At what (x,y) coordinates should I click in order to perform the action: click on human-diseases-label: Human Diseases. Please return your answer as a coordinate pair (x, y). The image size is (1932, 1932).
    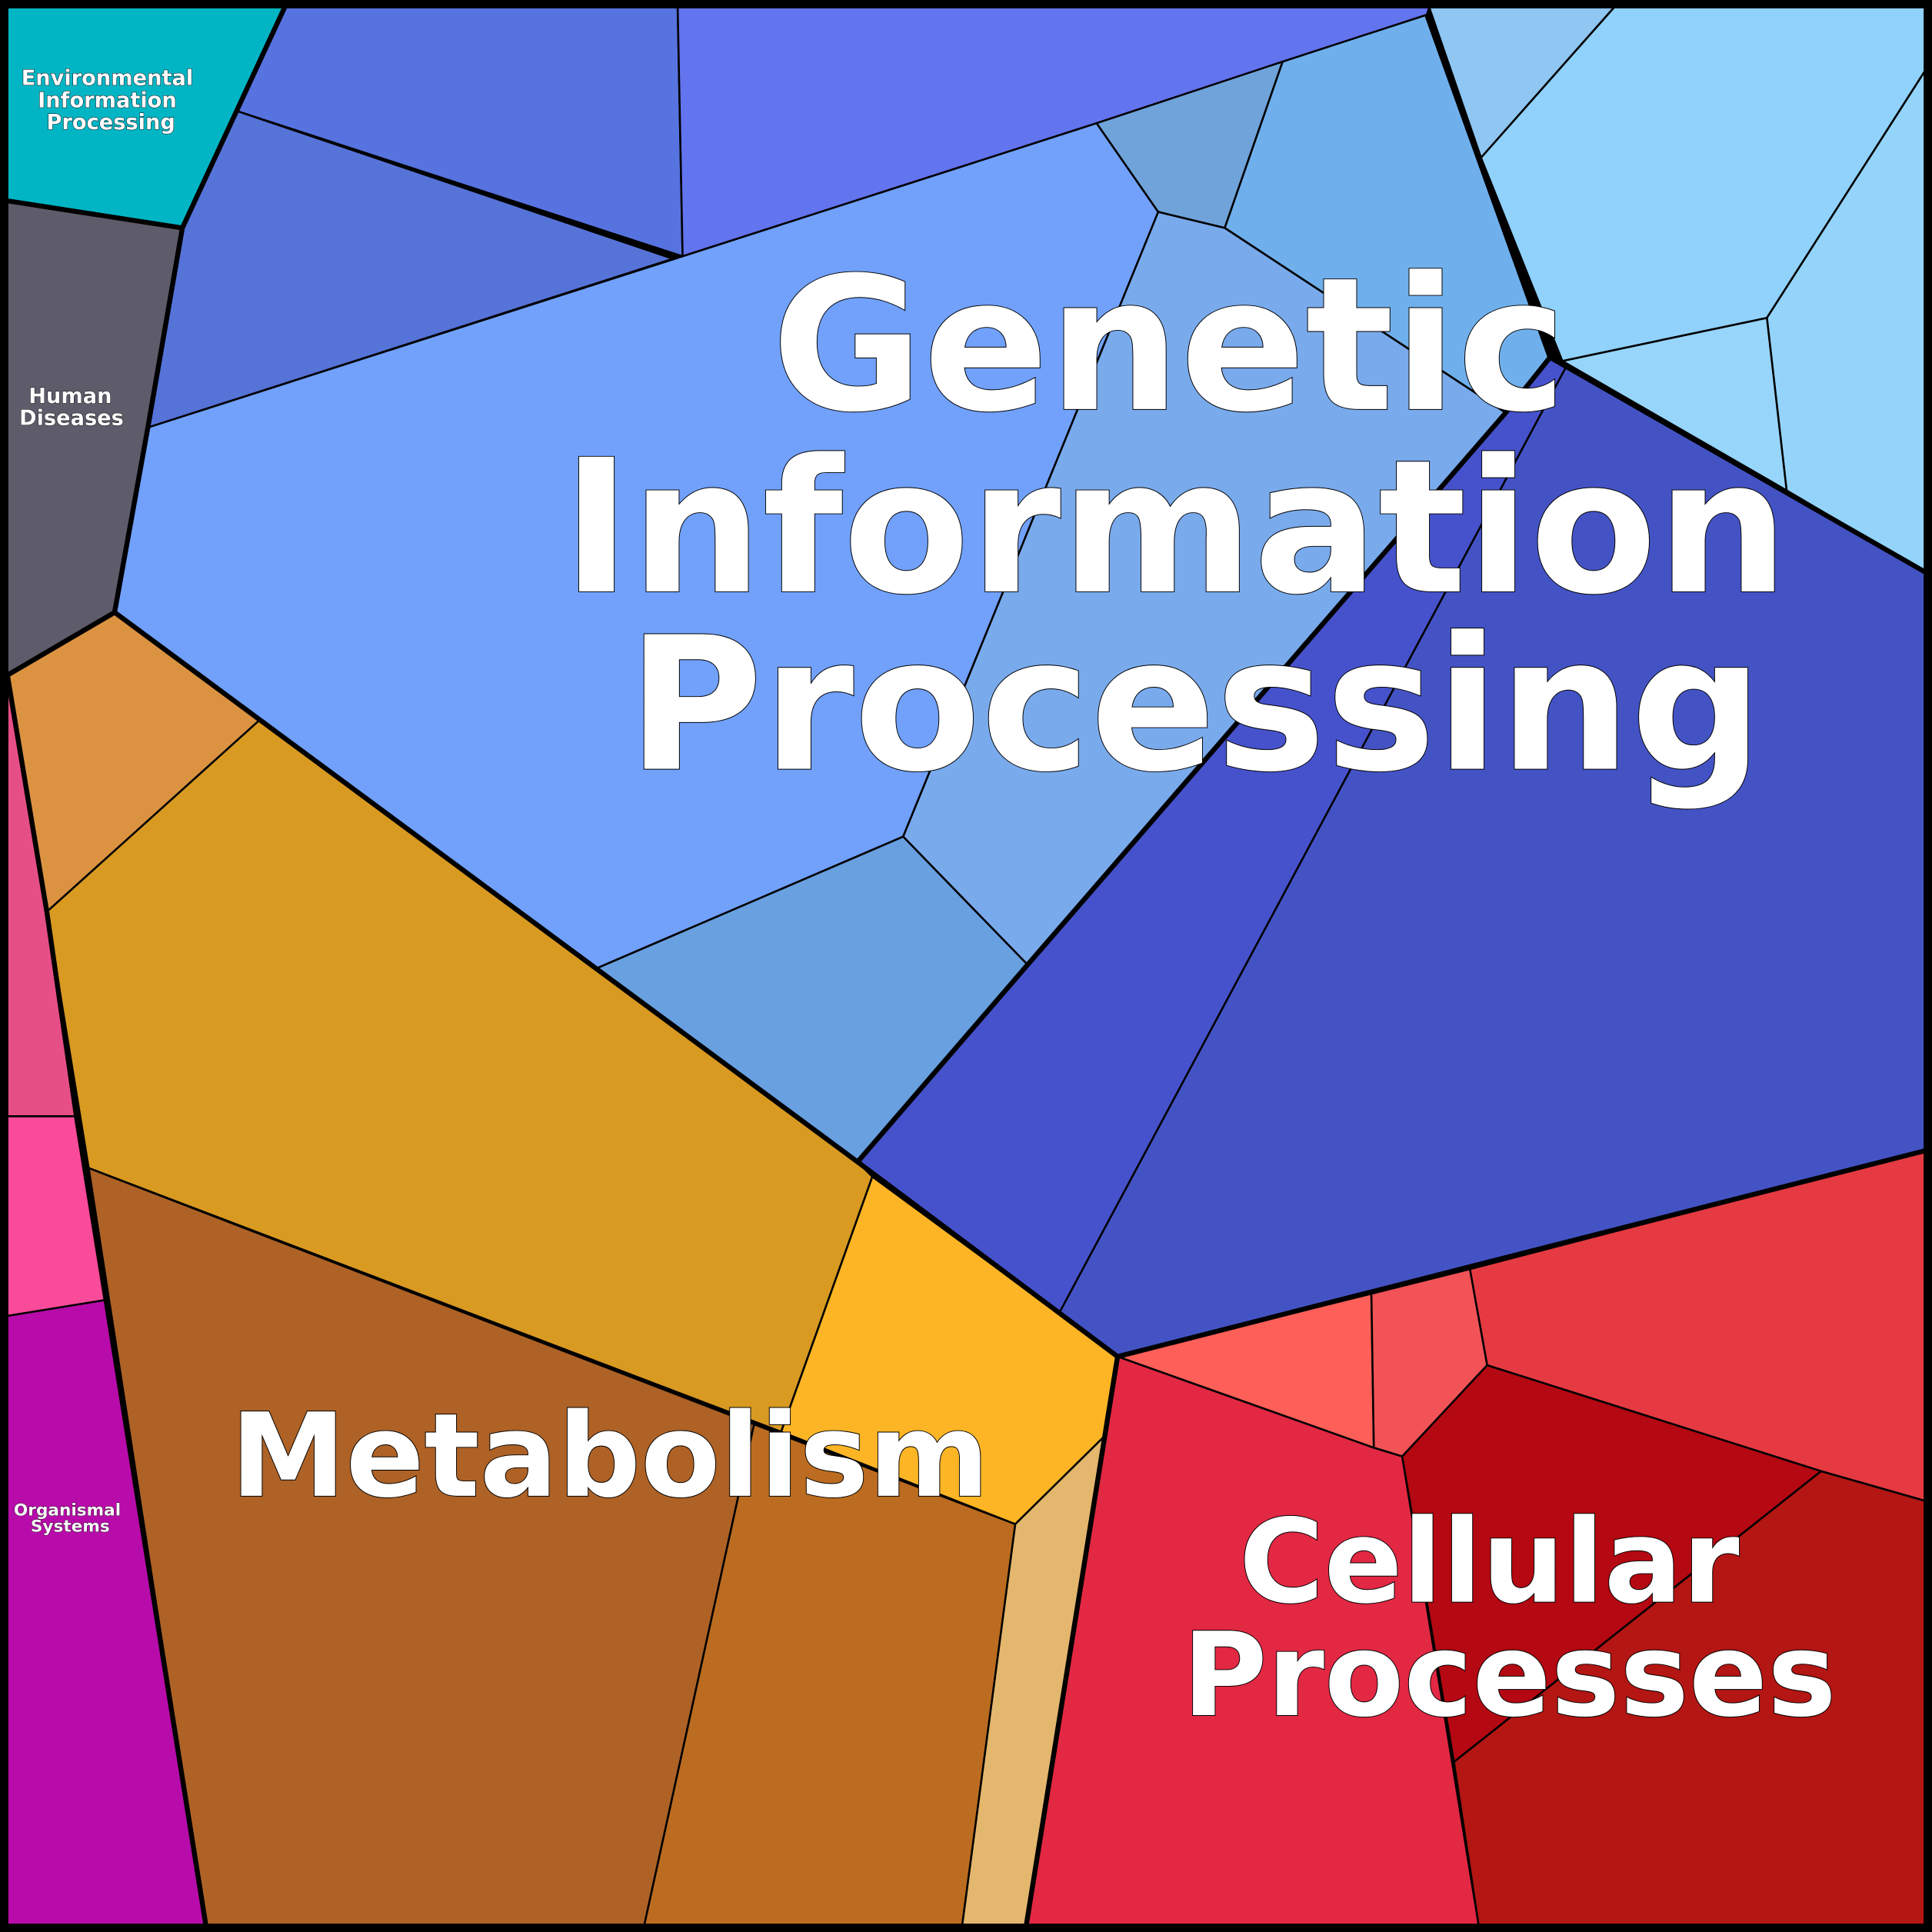
    Looking at the image, I should click on (71, 408).